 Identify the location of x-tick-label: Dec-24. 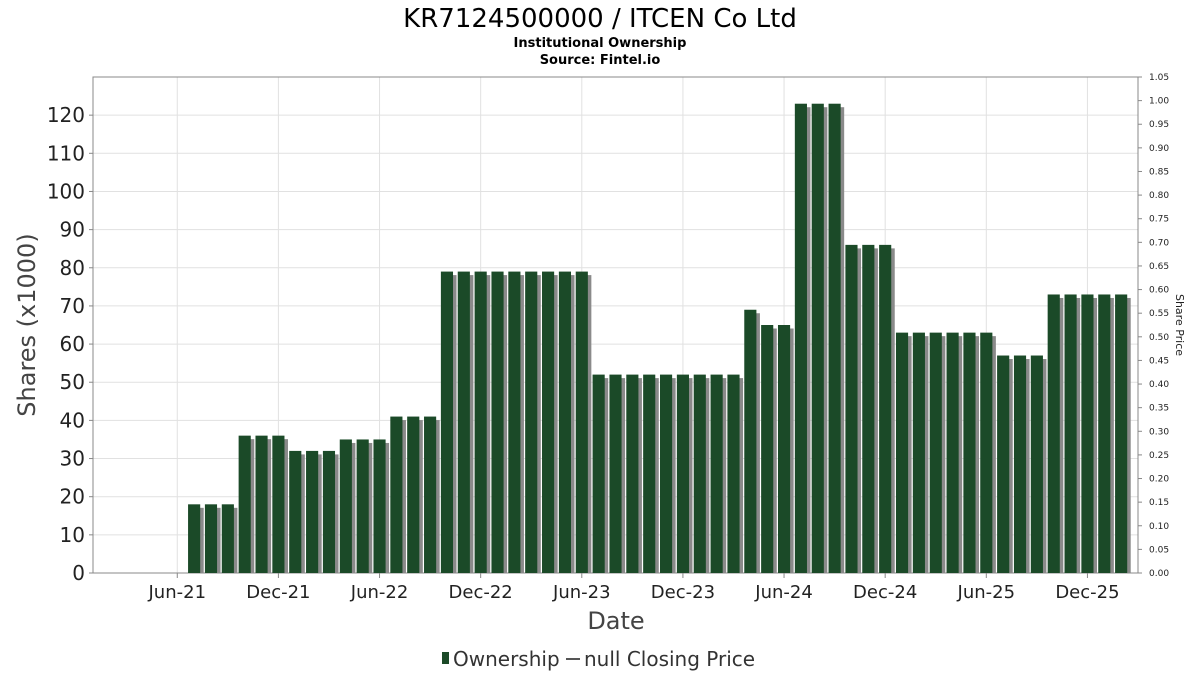
(885, 592).